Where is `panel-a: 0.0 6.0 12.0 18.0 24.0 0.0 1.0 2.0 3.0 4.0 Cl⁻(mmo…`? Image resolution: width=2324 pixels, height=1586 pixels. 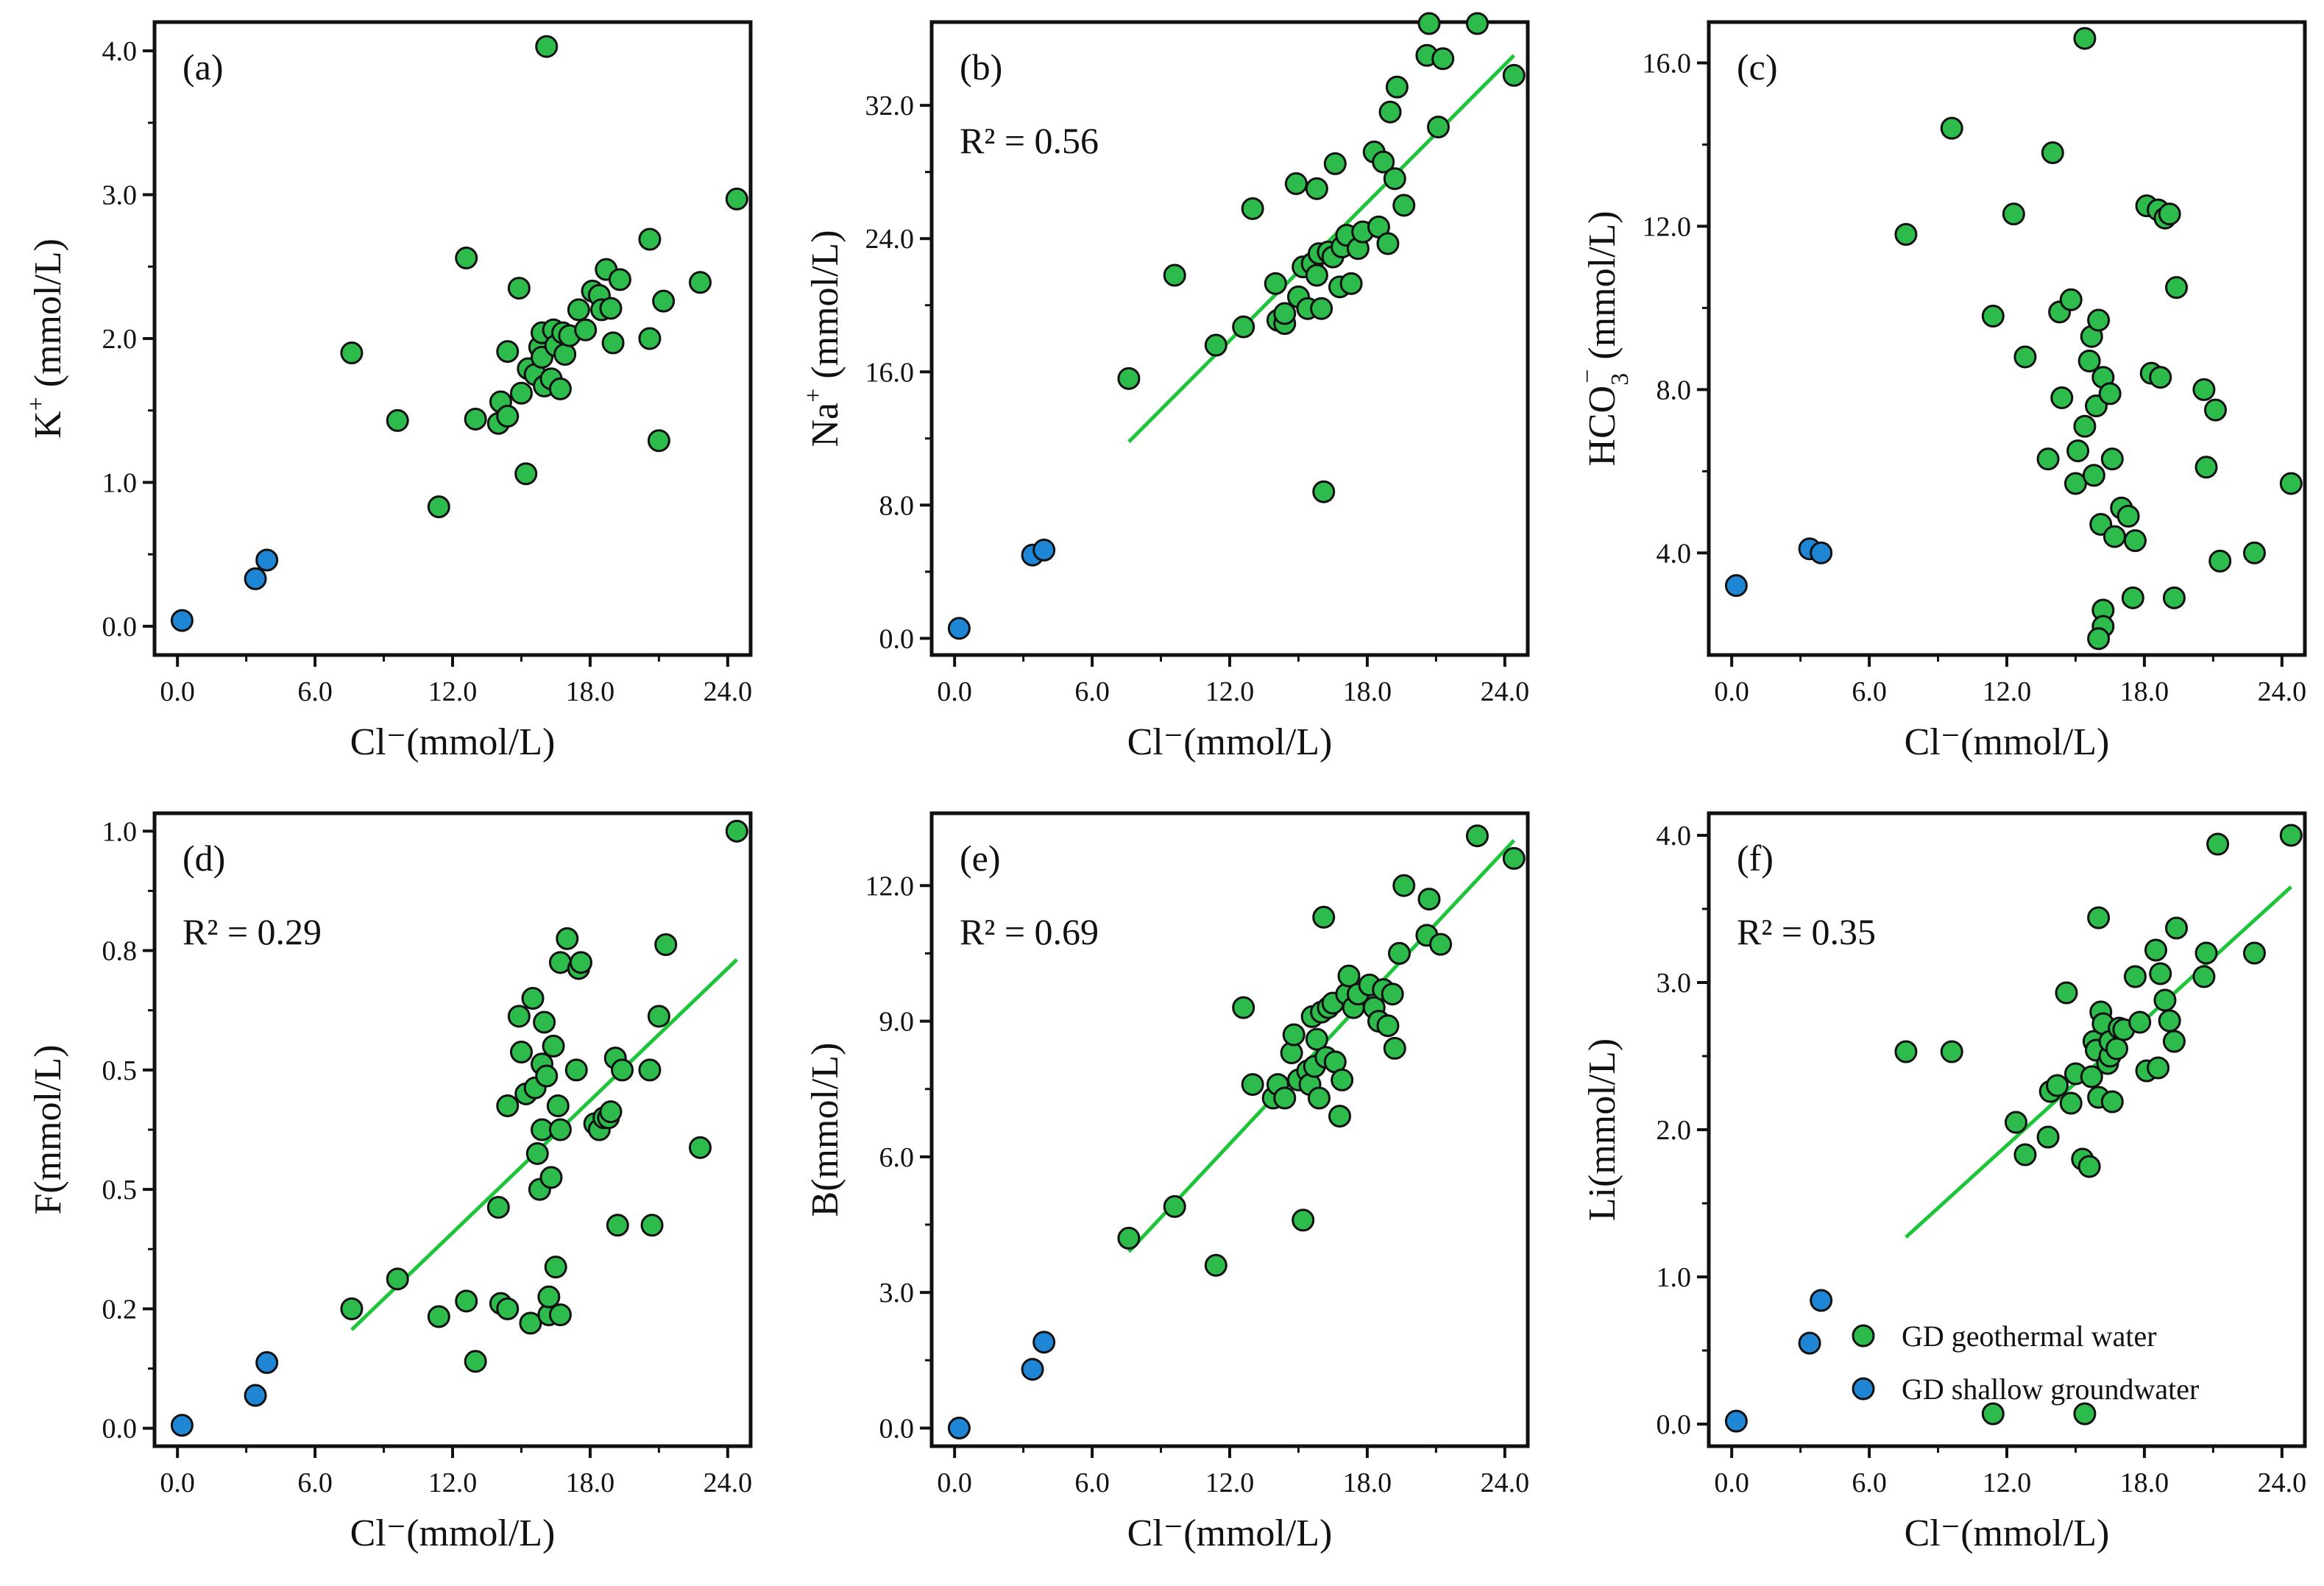 panel-a: 0.0 6.0 12.0 18.0 24.0 0.0 1.0 2.0 3.0 4.0 Cl⁻(mmo… is located at coordinates (388, 391).